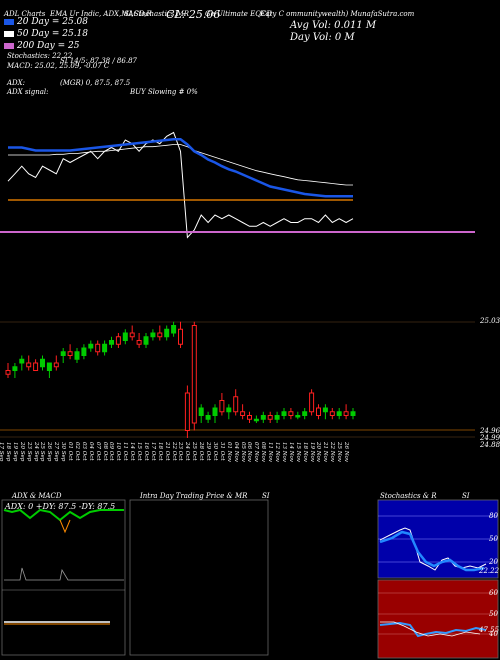 Image resolution: width=500 pixels, height=660 pixels. Describe the element at coordinates (493, 516) in the screenshot. I see `stoch-tick-80: 80` at that location.